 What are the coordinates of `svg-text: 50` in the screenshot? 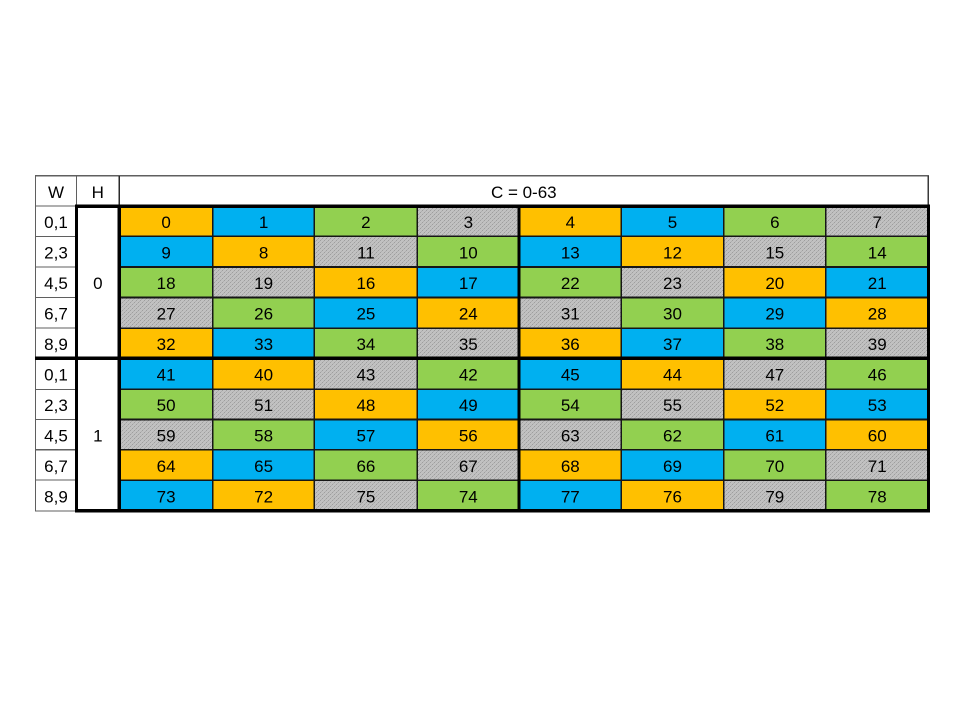 It's located at (166, 405).